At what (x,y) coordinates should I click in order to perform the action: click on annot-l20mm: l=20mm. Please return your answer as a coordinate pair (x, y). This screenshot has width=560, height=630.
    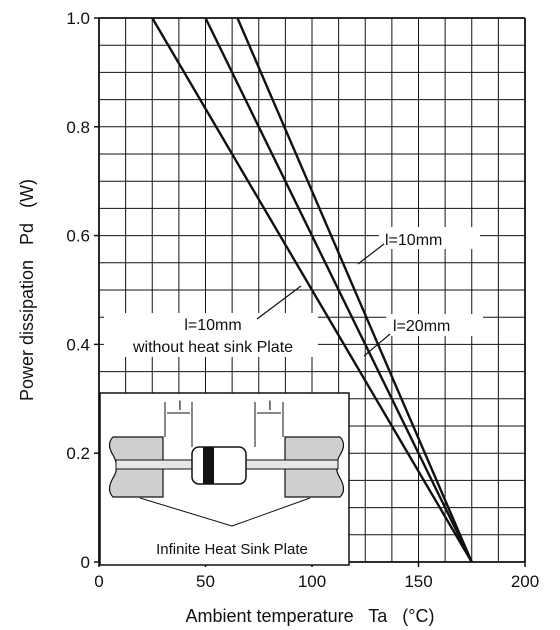
    Looking at the image, I should click on (421, 326).